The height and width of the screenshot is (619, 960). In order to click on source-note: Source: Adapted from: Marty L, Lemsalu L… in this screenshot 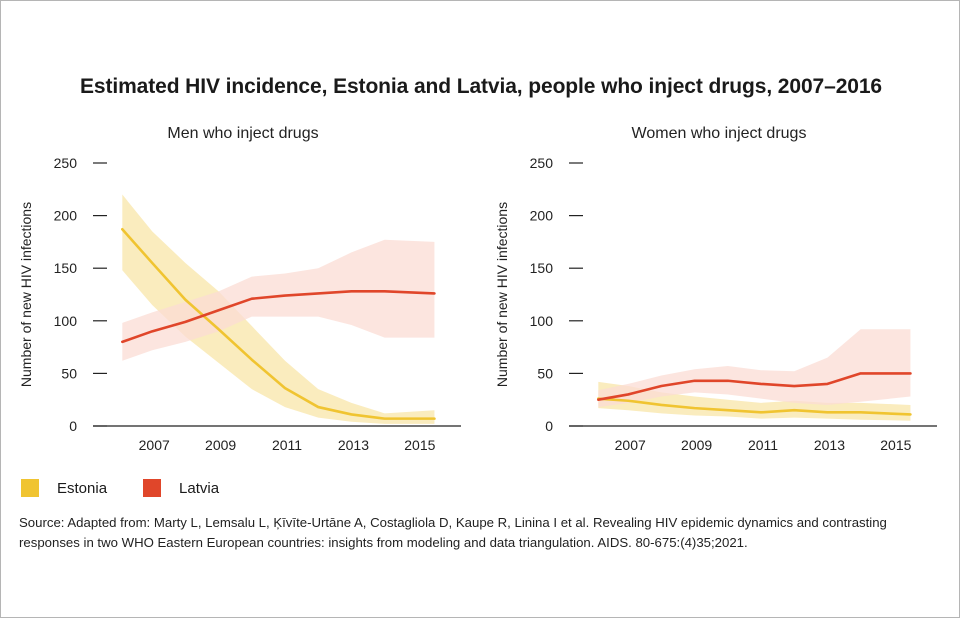, I will do `click(453, 532)`.